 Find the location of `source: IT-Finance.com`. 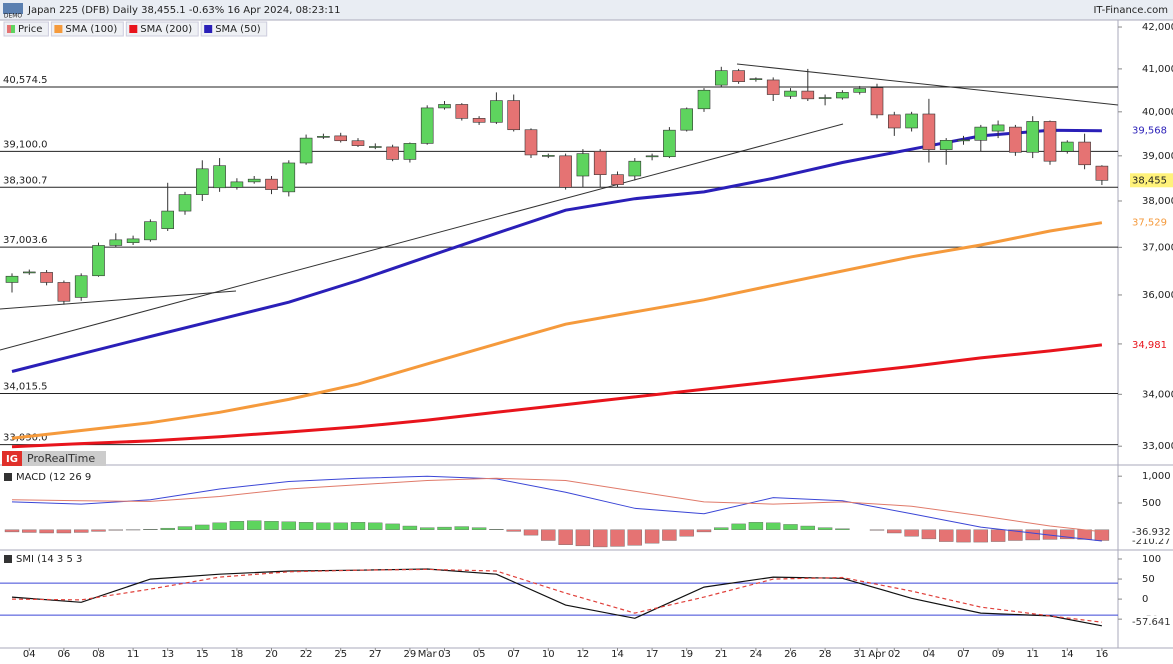

source: IT-Finance.com is located at coordinates (1130, 10).